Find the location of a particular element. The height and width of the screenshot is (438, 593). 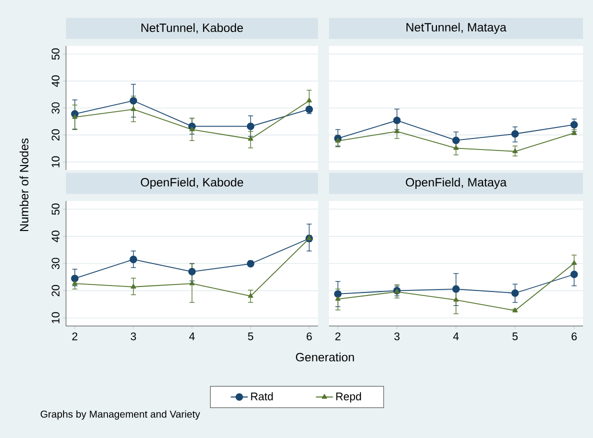

chart-title: NetTunnel, Kabode is located at coordinates (192, 28).